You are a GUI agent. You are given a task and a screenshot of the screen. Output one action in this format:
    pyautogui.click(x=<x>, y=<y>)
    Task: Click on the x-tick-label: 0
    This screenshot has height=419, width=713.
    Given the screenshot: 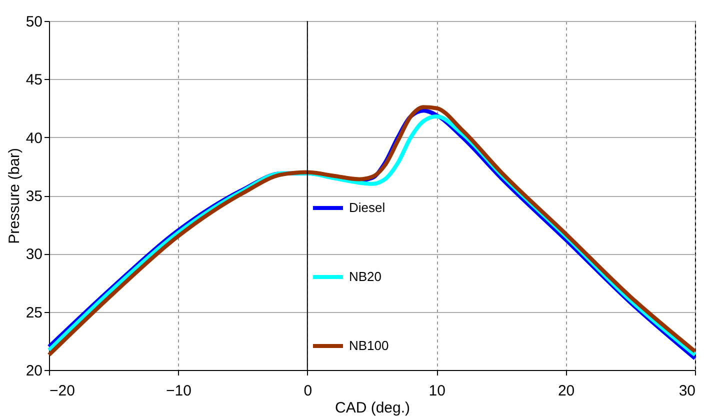 What is the action you would take?
    pyautogui.click(x=308, y=391)
    